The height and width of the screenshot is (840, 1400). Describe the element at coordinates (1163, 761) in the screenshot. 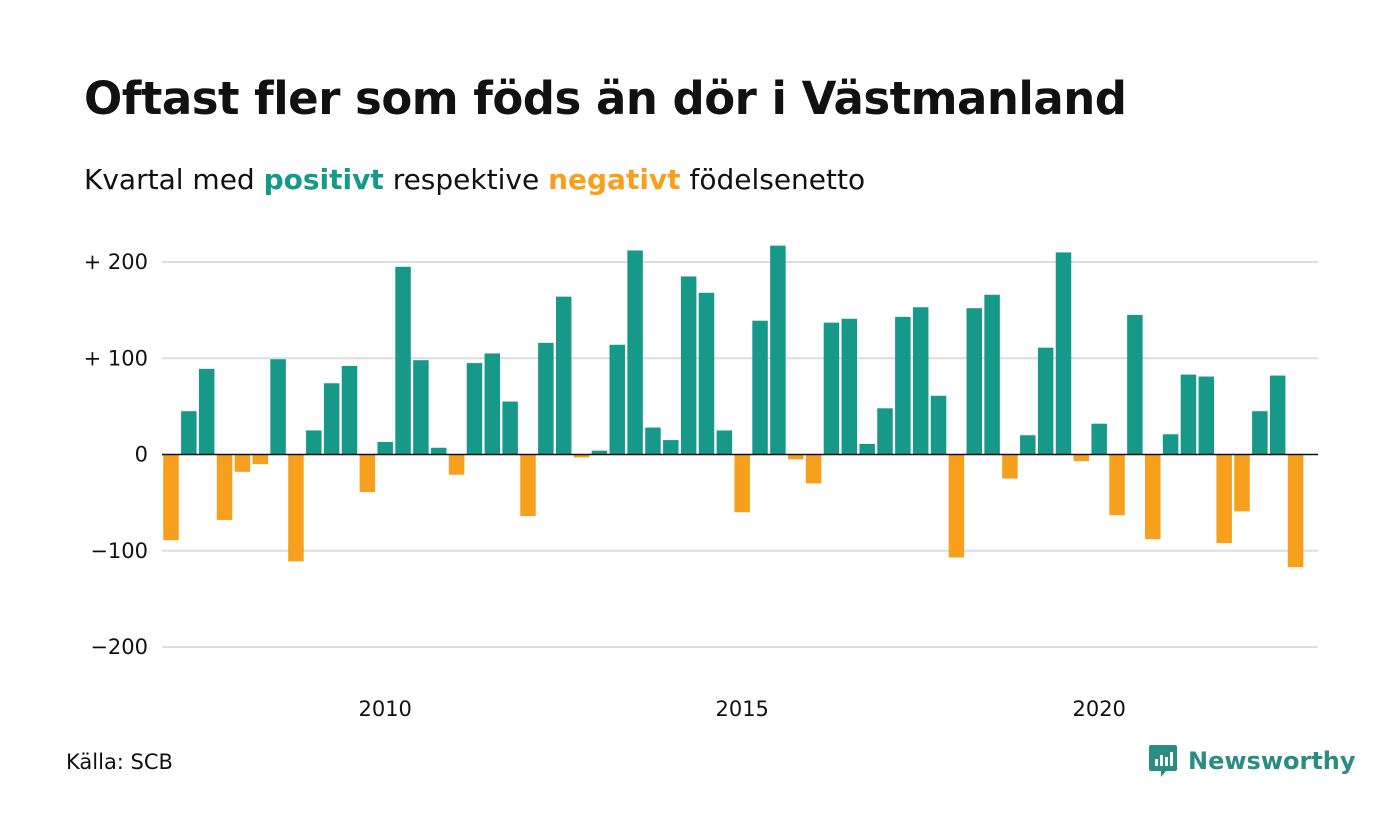

I see `newsworthy-logo-icon` at that location.